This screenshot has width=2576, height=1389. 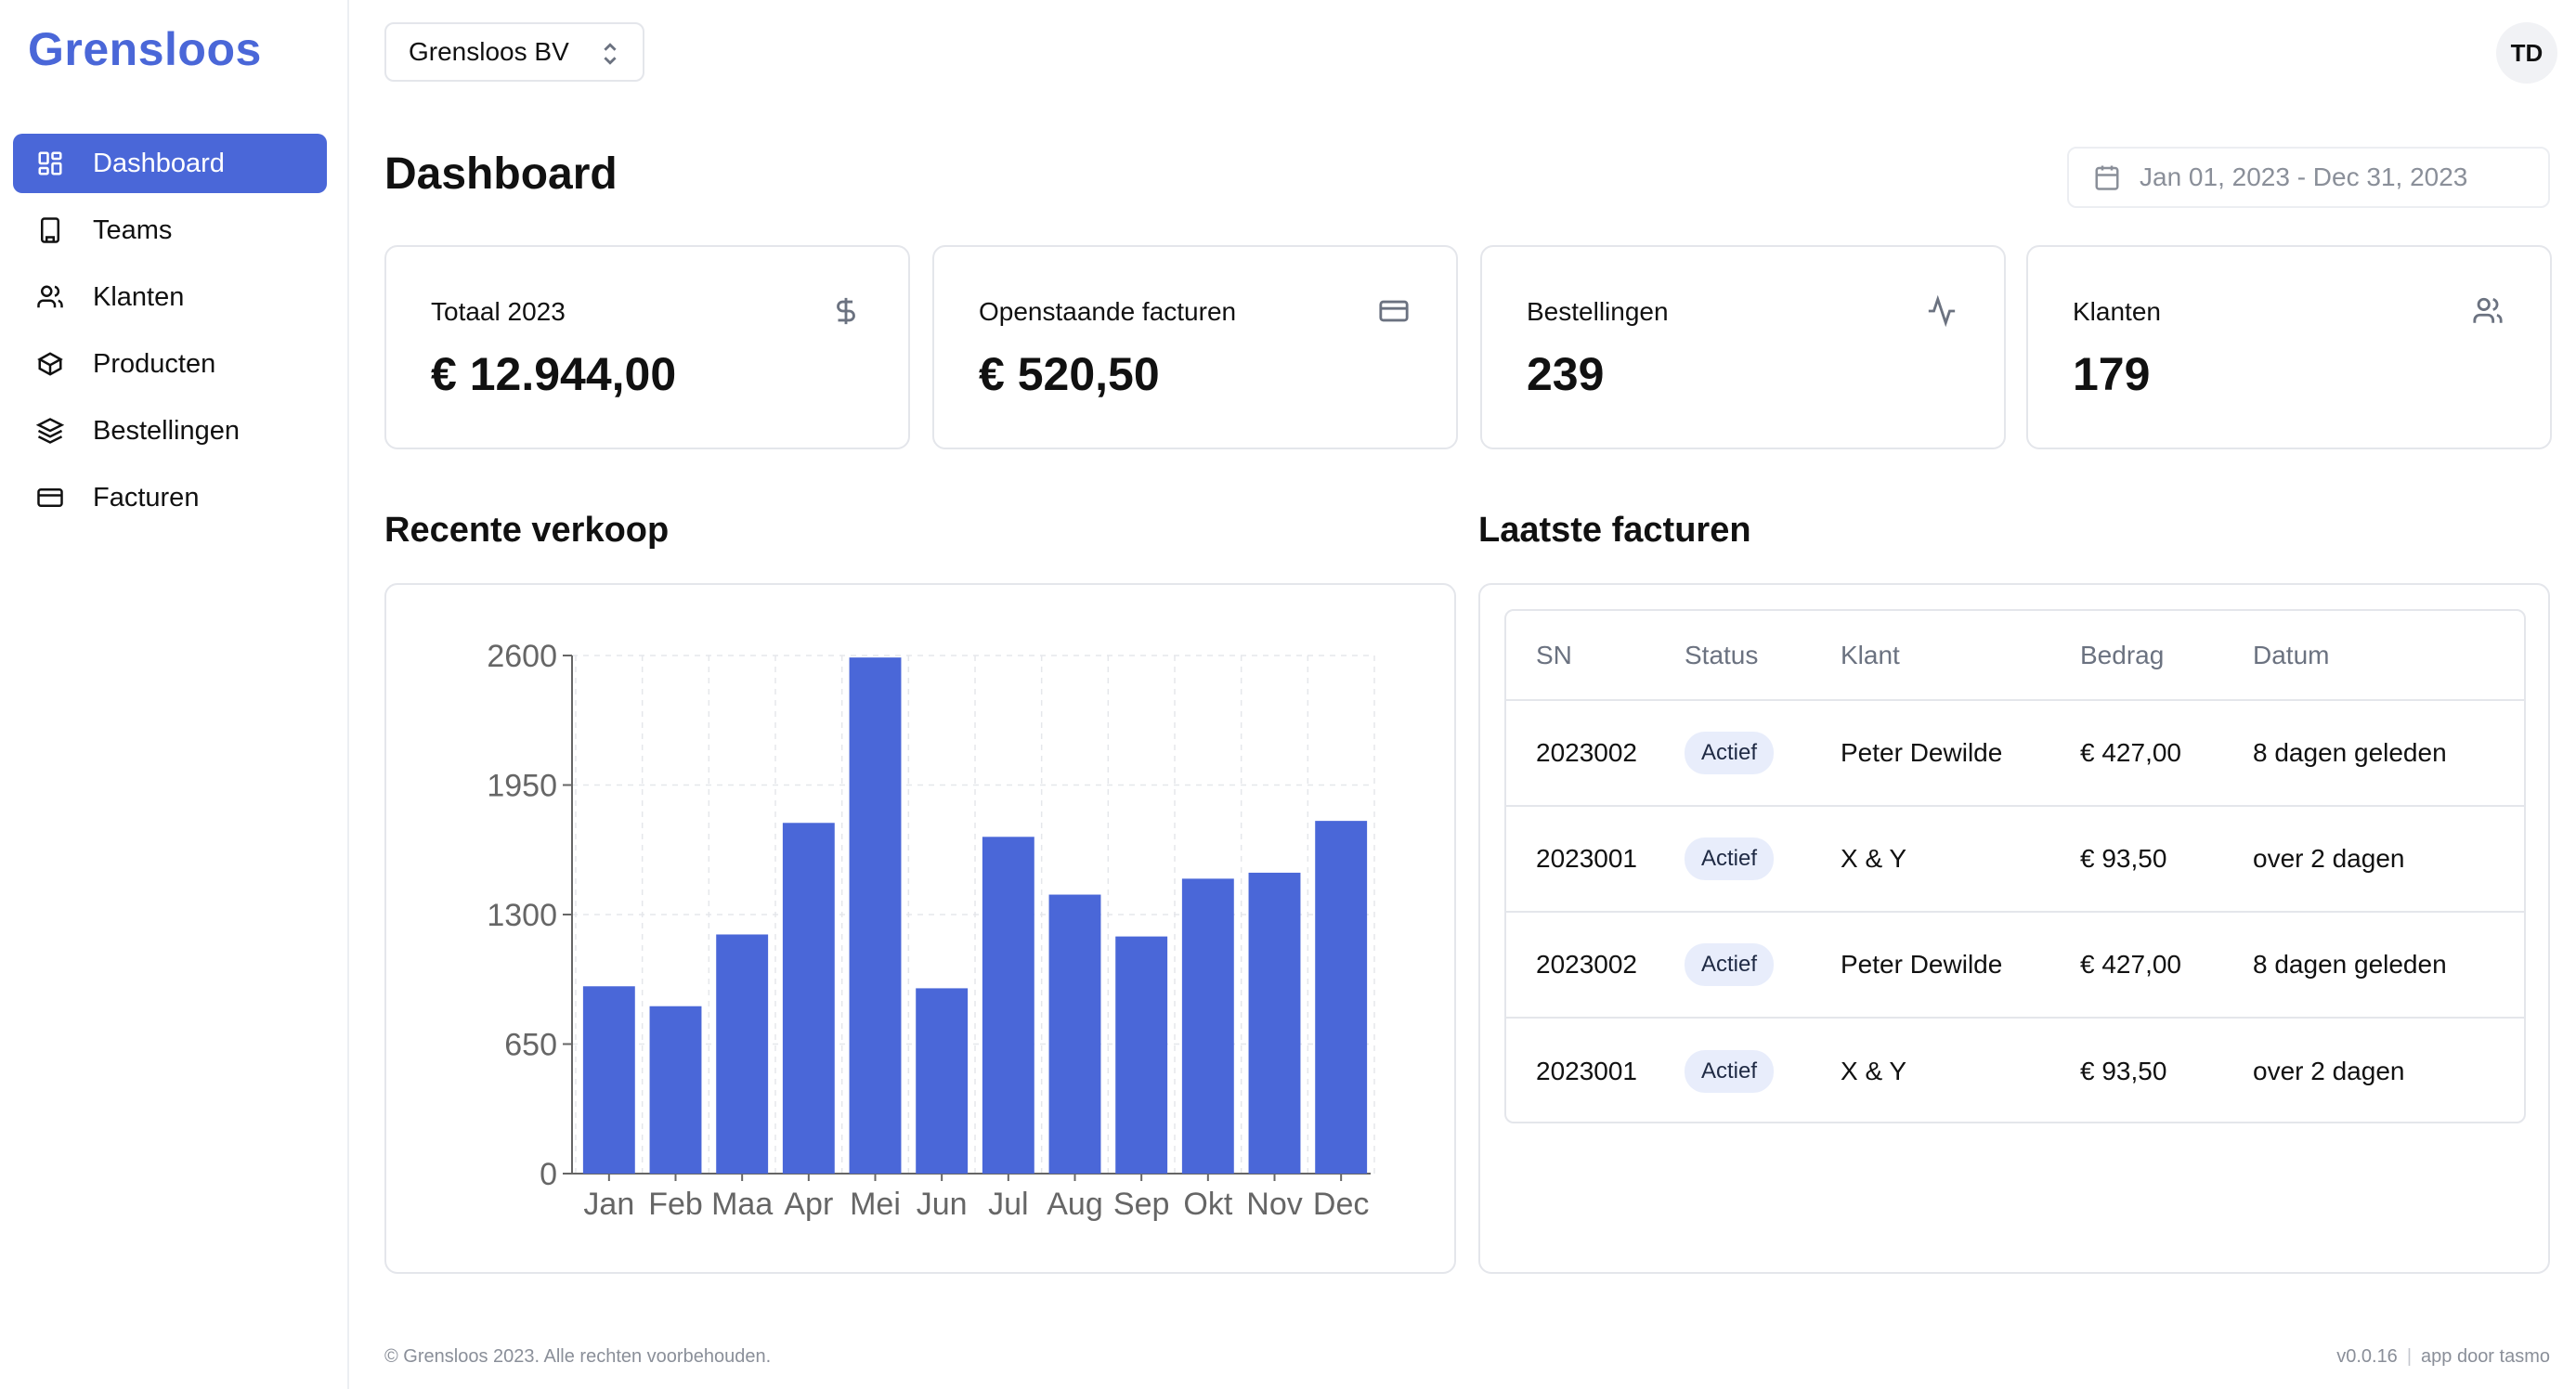 I want to click on sidebar-item-label: Producten, so click(x=154, y=363).